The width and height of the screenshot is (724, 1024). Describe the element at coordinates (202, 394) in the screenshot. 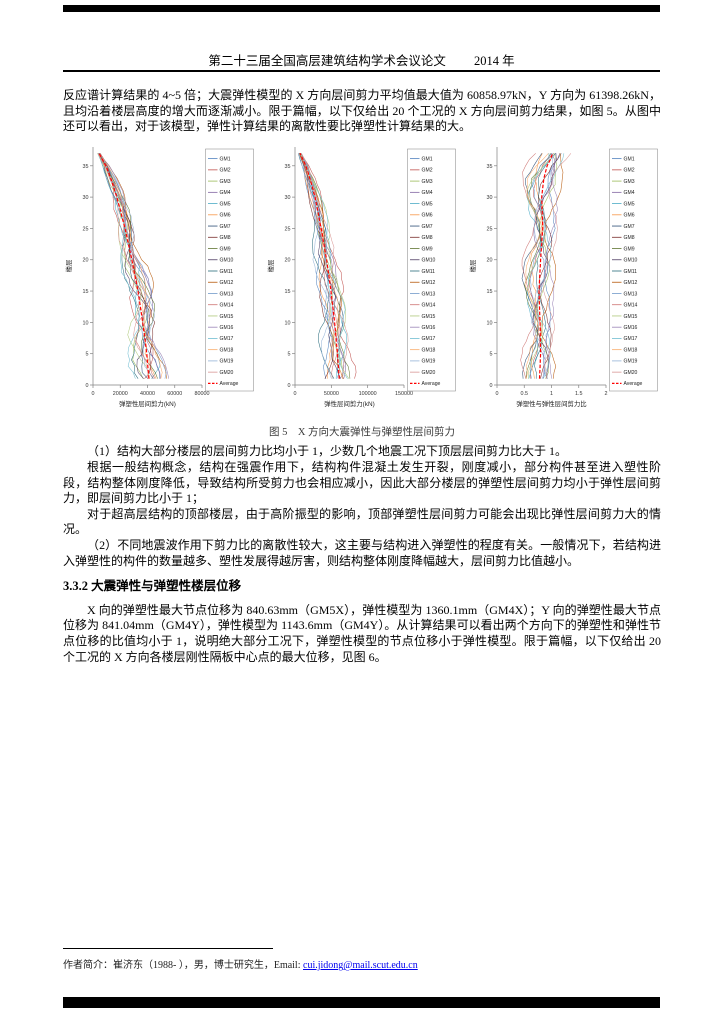

I see `svg-text: 80000` at that location.